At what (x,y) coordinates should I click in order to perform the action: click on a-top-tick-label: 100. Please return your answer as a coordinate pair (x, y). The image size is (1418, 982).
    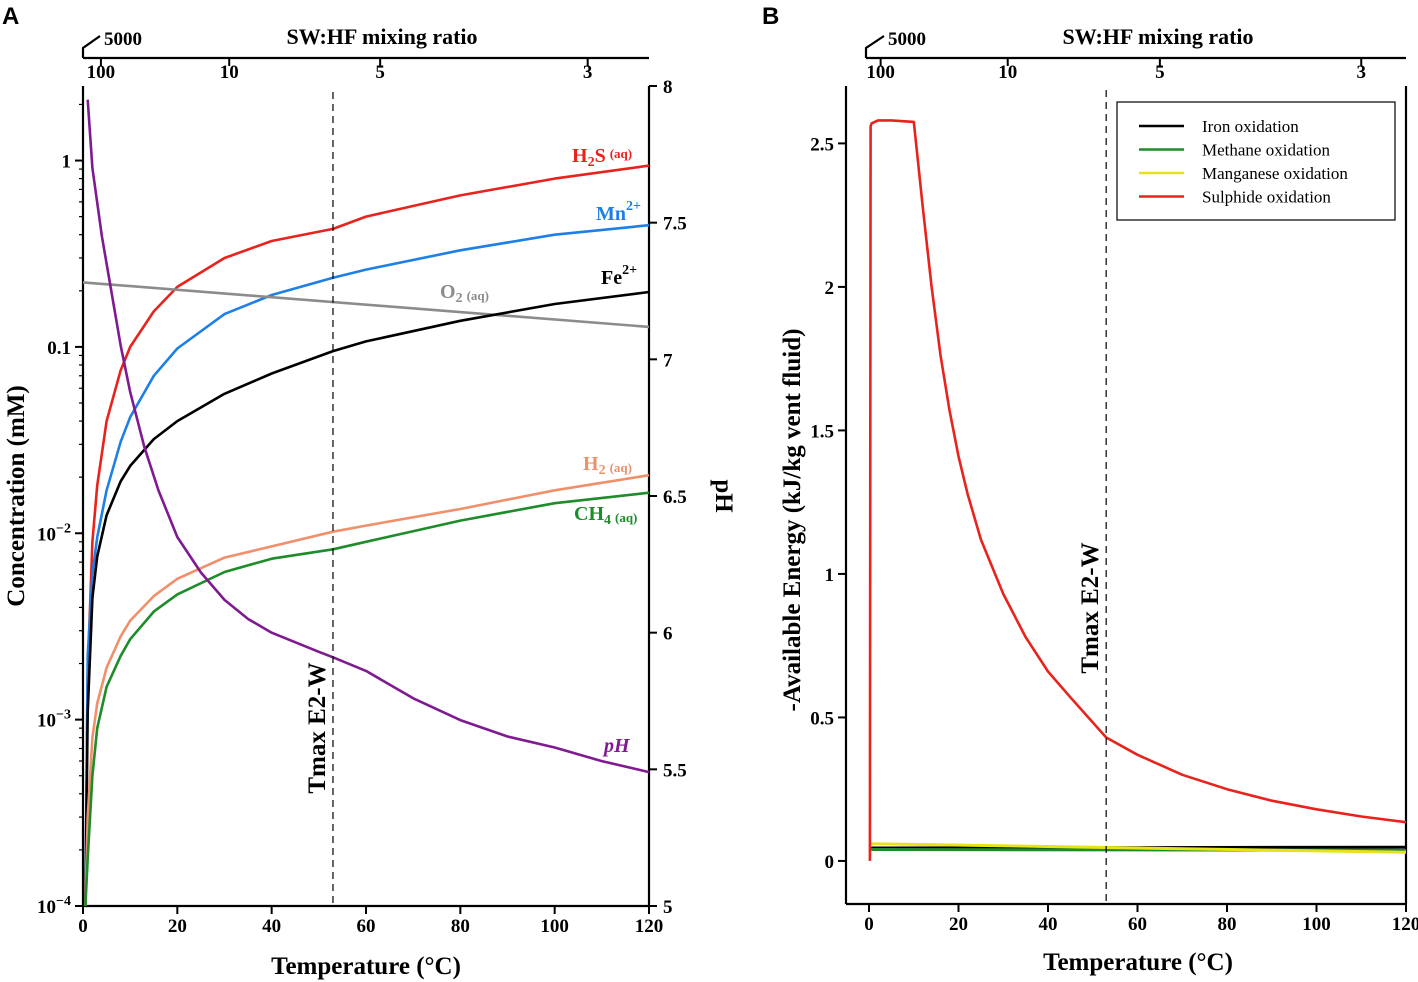
    Looking at the image, I should click on (101, 72).